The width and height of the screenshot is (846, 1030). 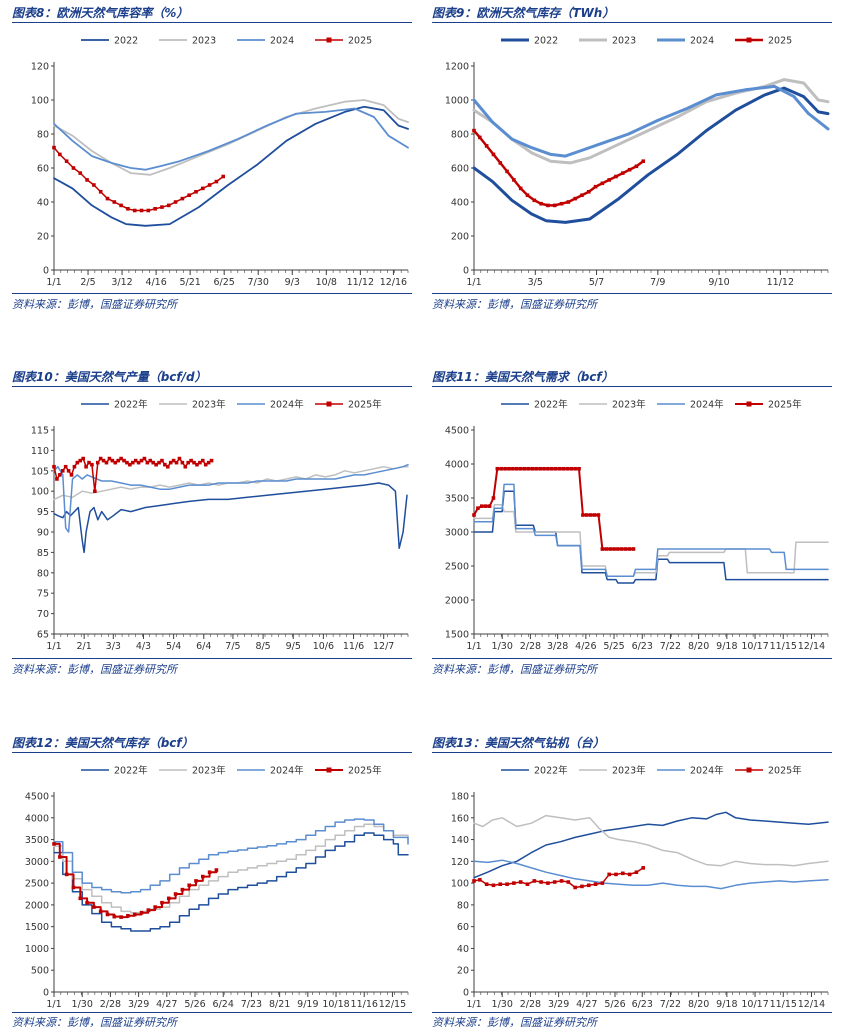 What do you see at coordinates (523, 377) in the screenshot?
I see `chart-title: 图表11：美国天然气需求（bcf）` at bounding box center [523, 377].